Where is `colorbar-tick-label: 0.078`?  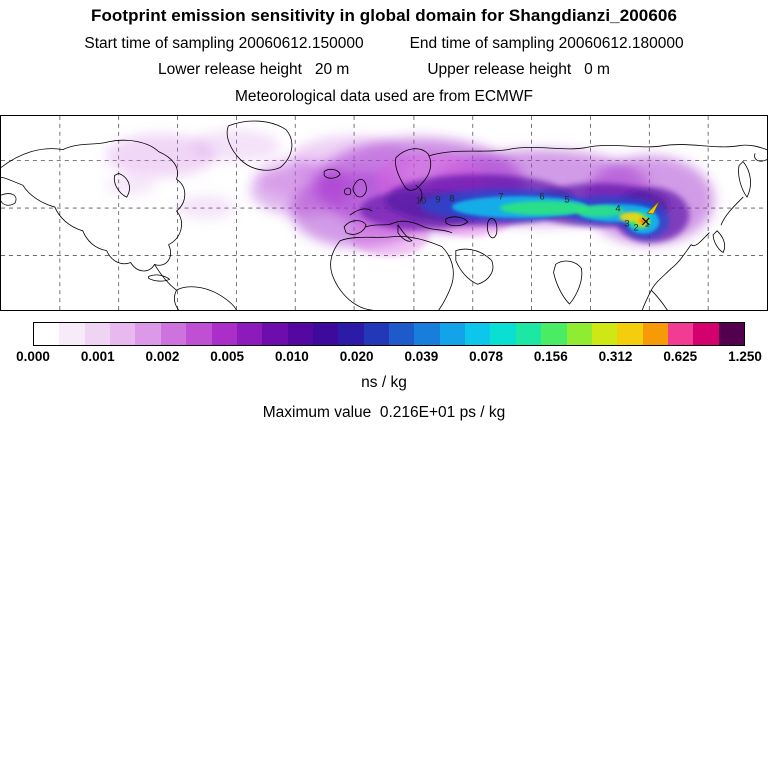
colorbar-tick-label: 0.078 is located at coordinates (486, 356).